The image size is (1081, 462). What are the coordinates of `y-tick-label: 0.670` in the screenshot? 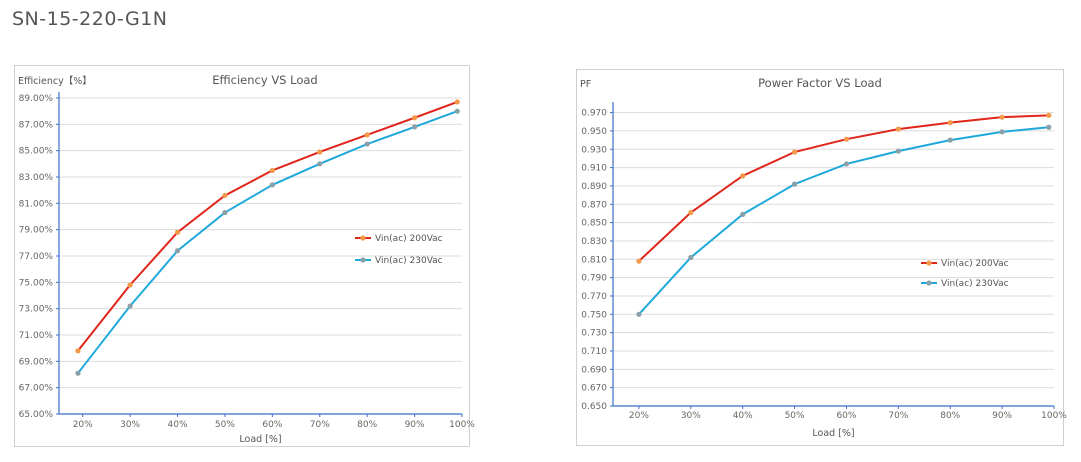 It's located at (594, 389).